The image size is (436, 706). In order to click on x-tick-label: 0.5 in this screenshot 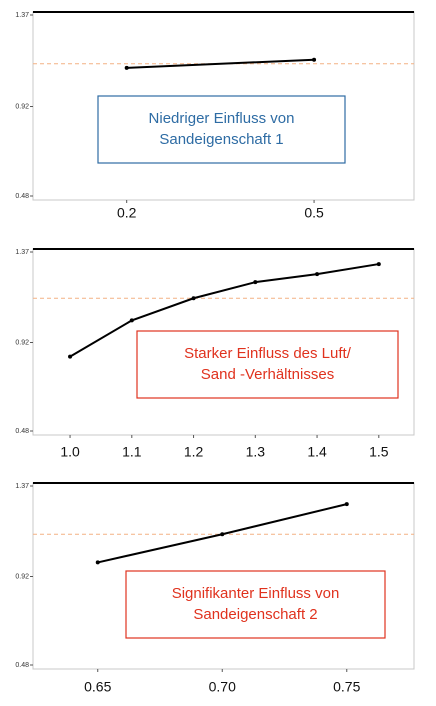, I will do `click(314, 213)`.